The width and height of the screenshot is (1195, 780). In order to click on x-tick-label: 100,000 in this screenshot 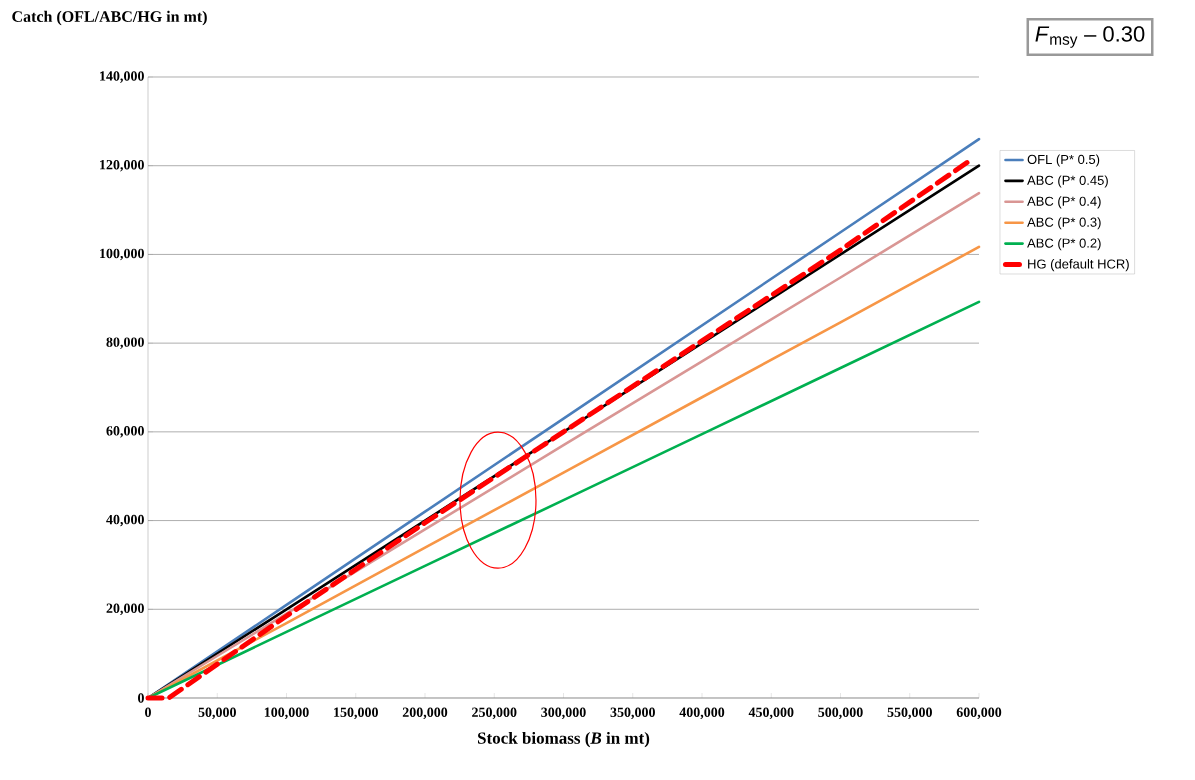, I will do `click(286, 713)`.